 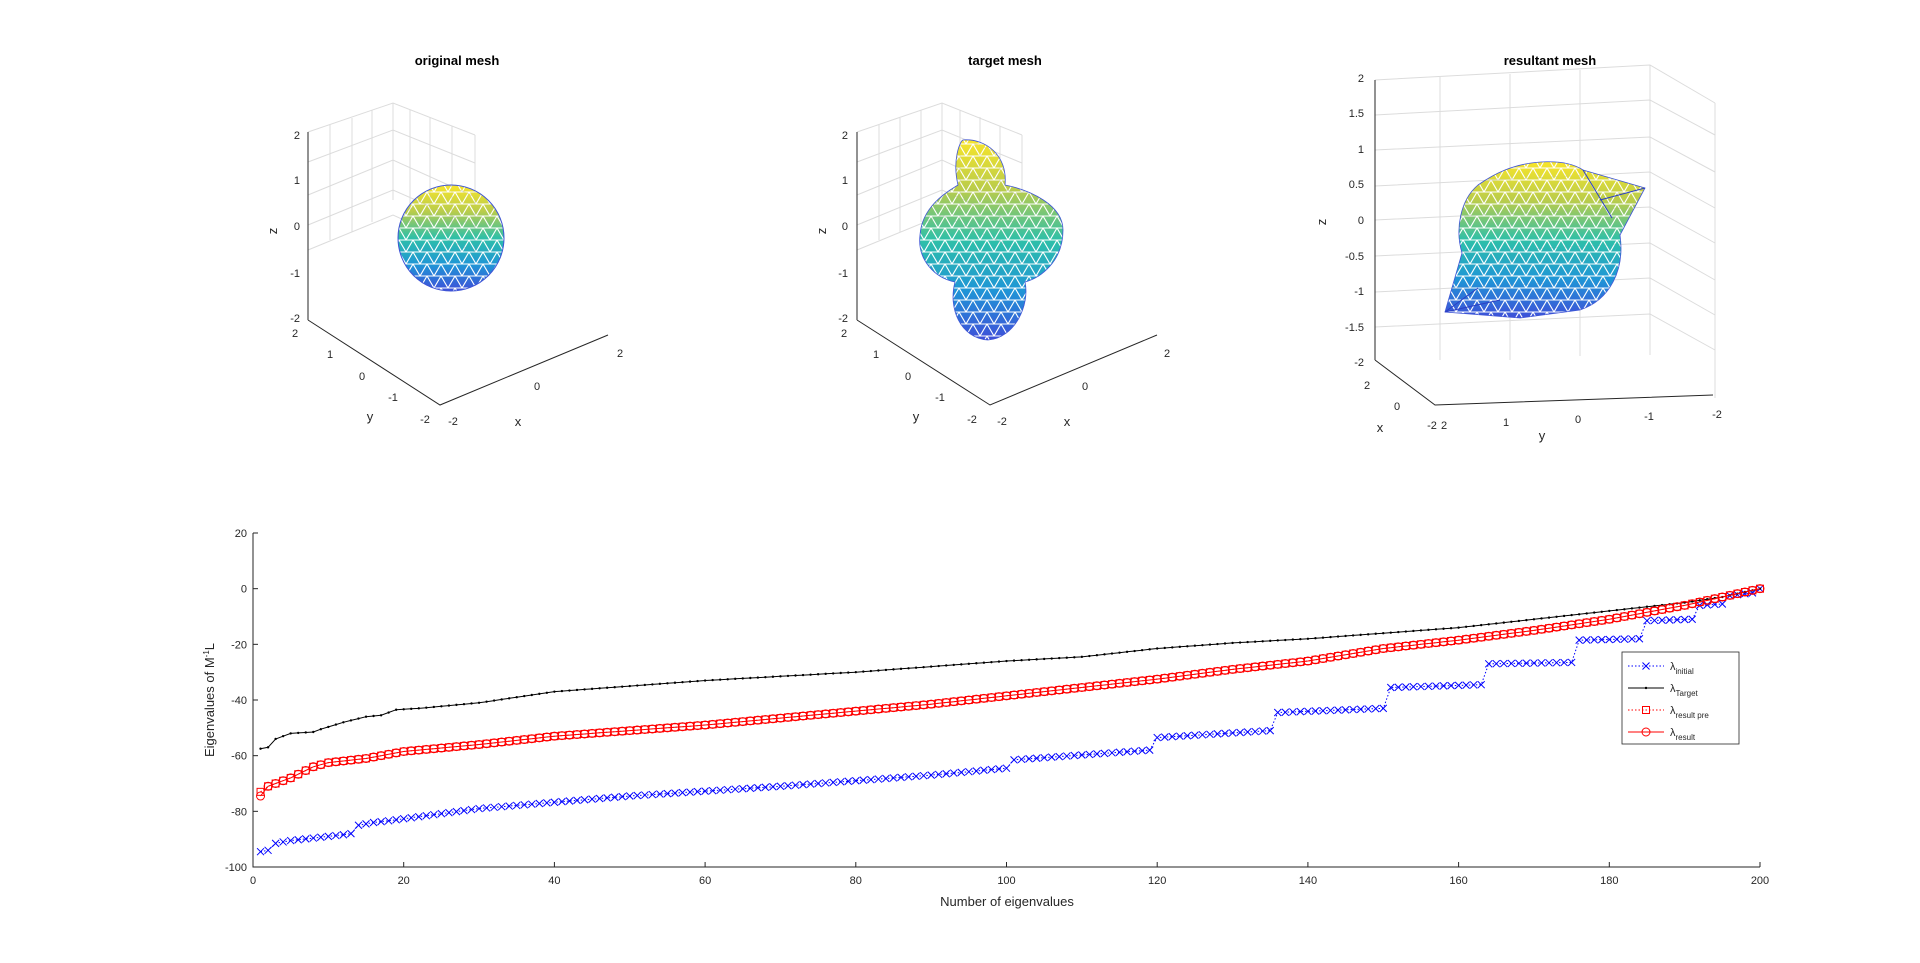 What do you see at coordinates (1007, 901) in the screenshot?
I see `x-axis-label: Number of eigenvalues` at bounding box center [1007, 901].